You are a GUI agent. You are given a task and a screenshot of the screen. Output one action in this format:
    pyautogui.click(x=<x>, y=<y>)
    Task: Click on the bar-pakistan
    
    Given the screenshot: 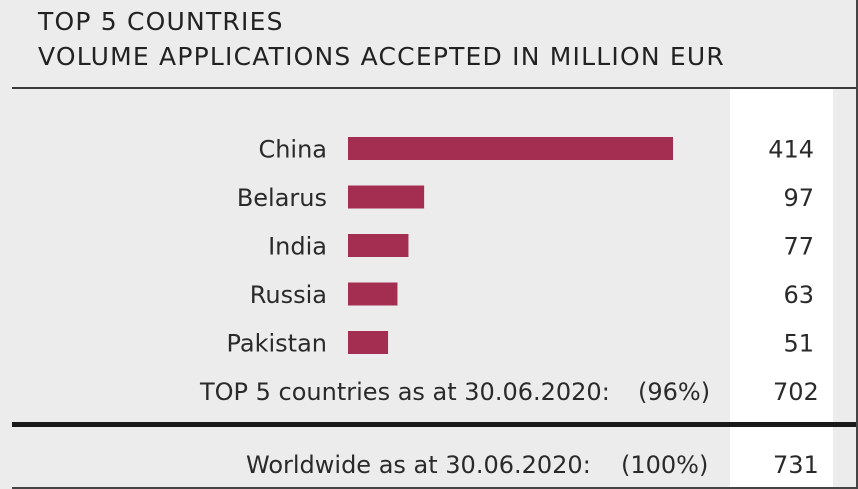 What is the action you would take?
    pyautogui.click(x=368, y=342)
    